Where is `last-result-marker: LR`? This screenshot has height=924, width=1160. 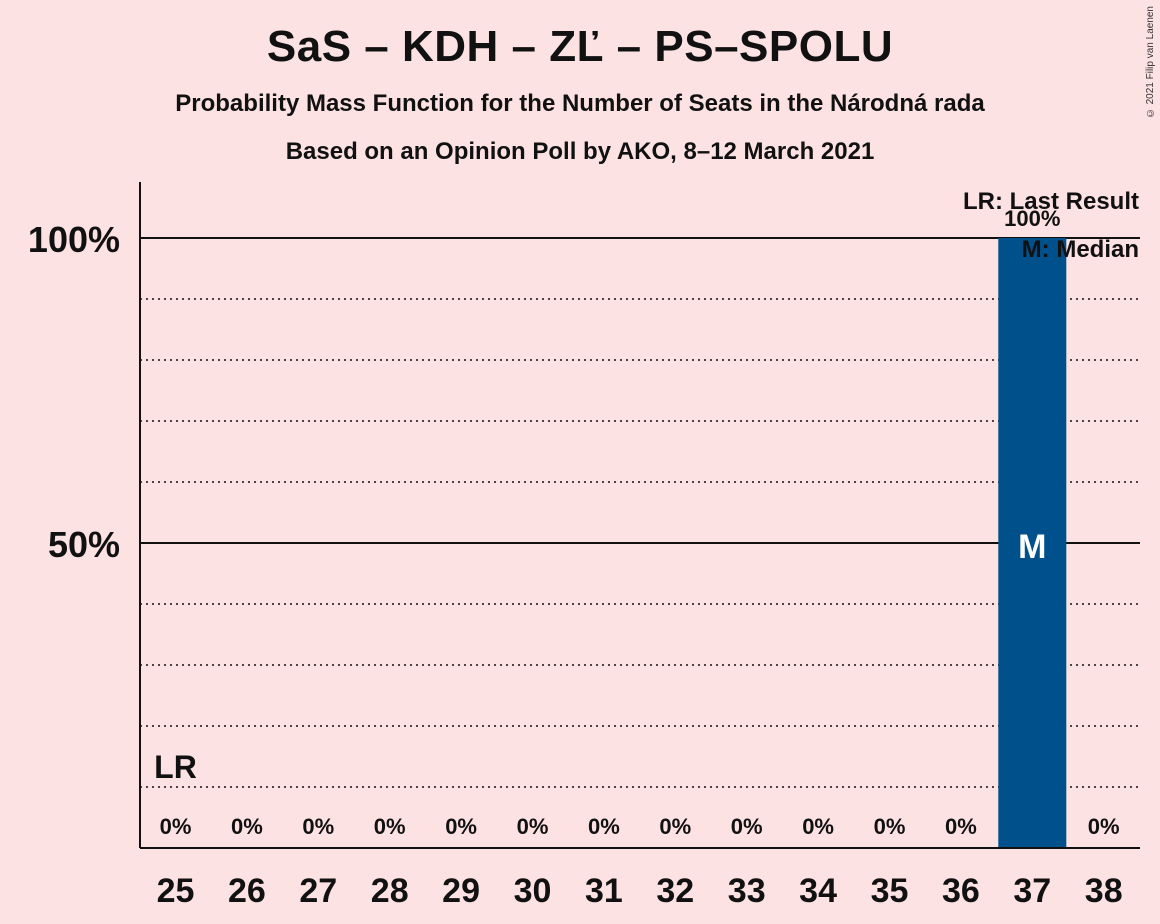
last-result-marker: LR is located at coordinates (175, 767).